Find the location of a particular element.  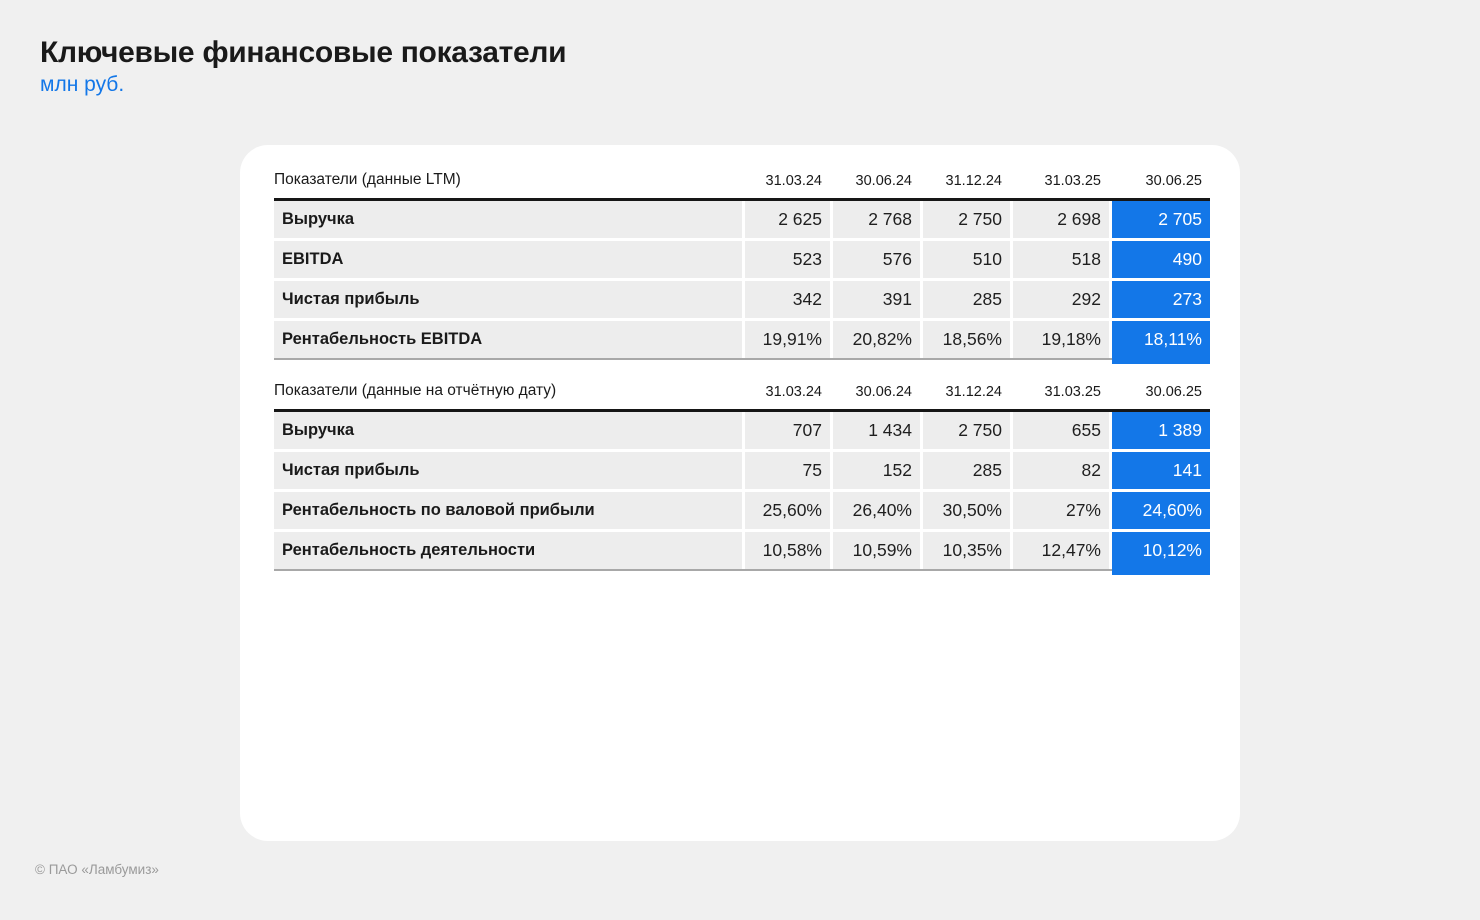

cell-value-highlighted: 141 is located at coordinates (1161, 470).